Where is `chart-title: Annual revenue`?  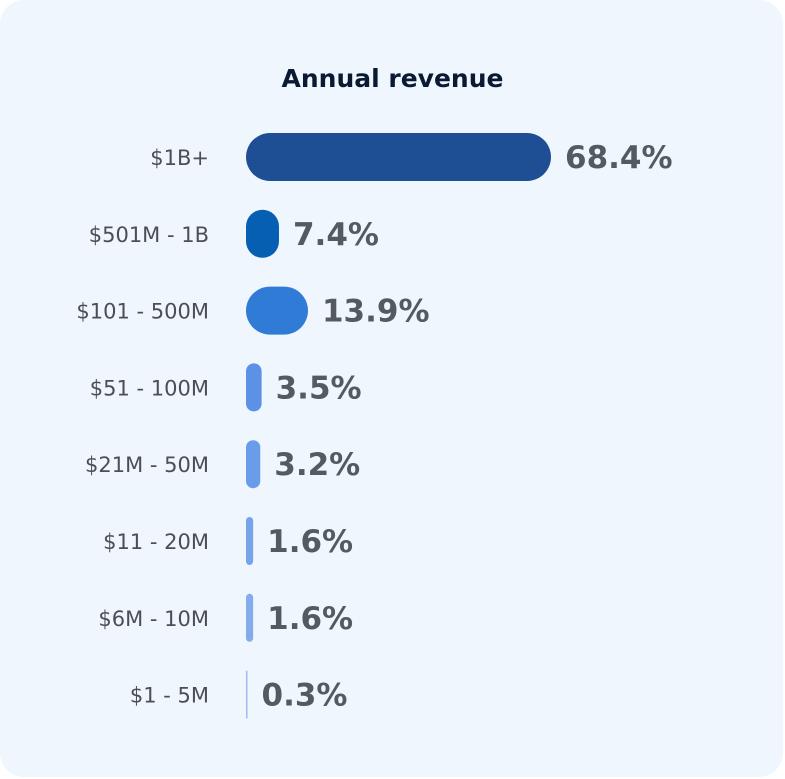
chart-title: Annual revenue is located at coordinates (392, 78).